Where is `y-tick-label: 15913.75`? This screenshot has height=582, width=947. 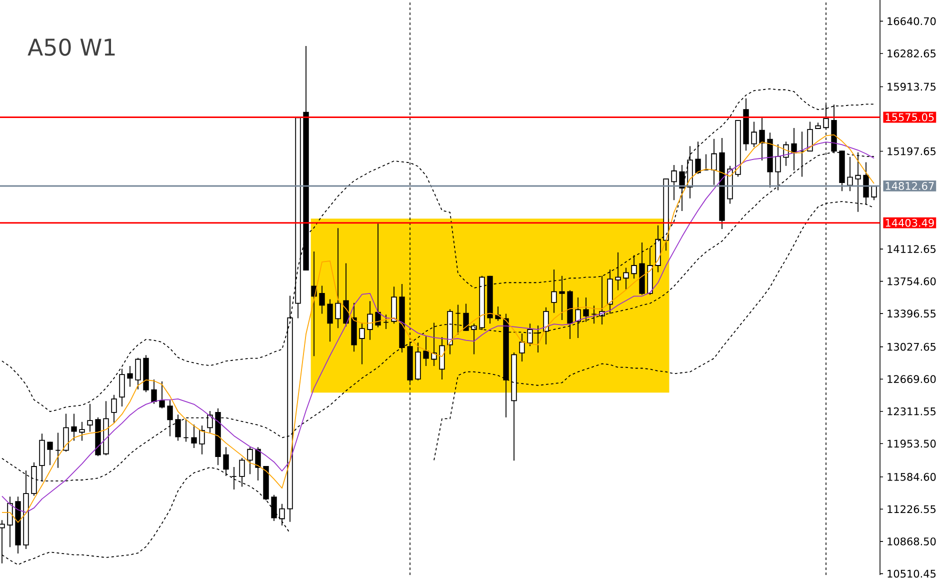
y-tick-label: 15913.75 is located at coordinates (912, 86).